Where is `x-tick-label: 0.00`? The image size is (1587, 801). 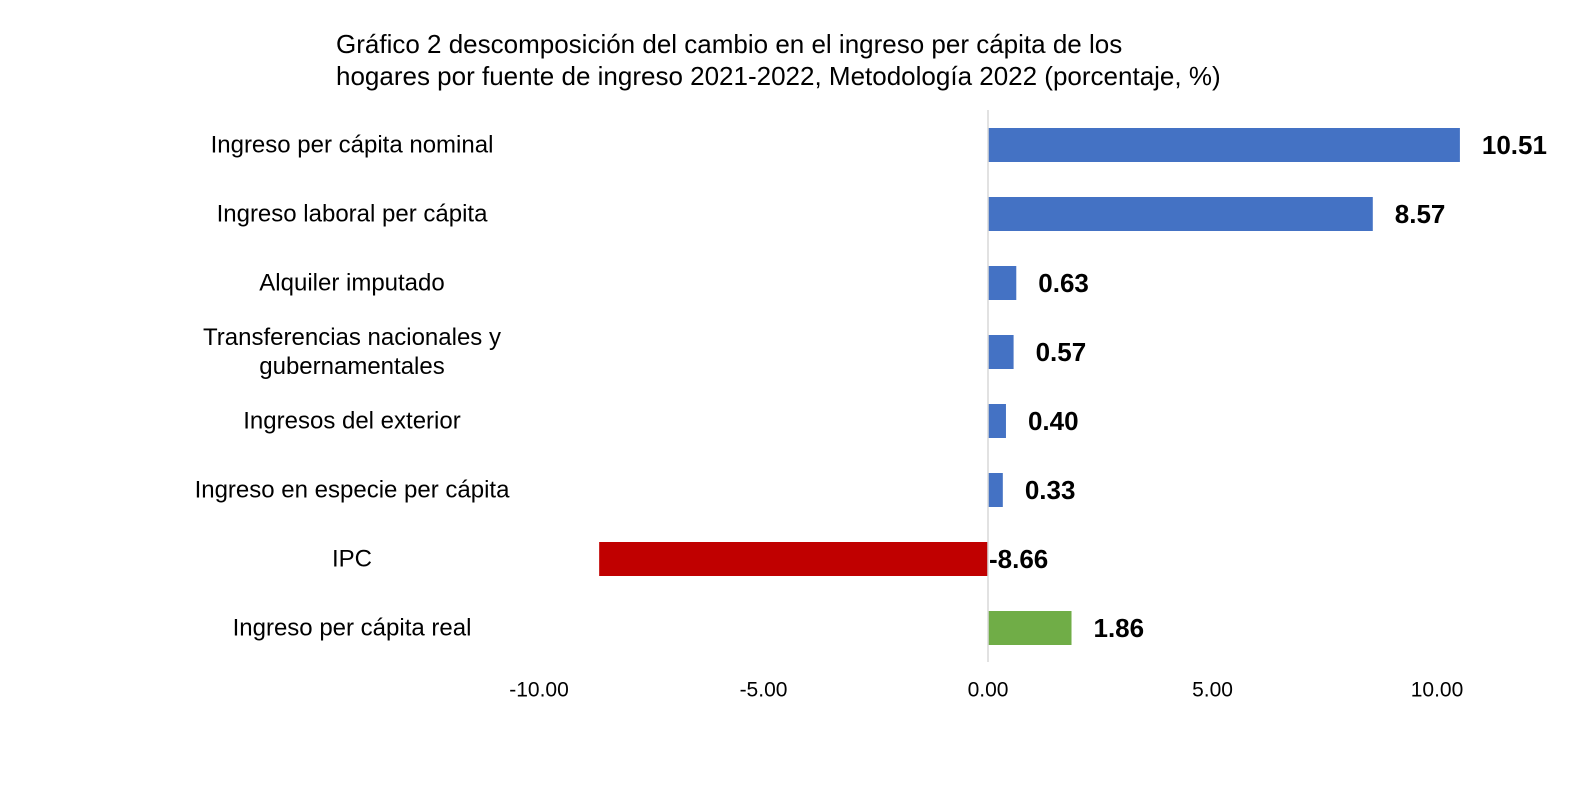
x-tick-label: 0.00 is located at coordinates (988, 690).